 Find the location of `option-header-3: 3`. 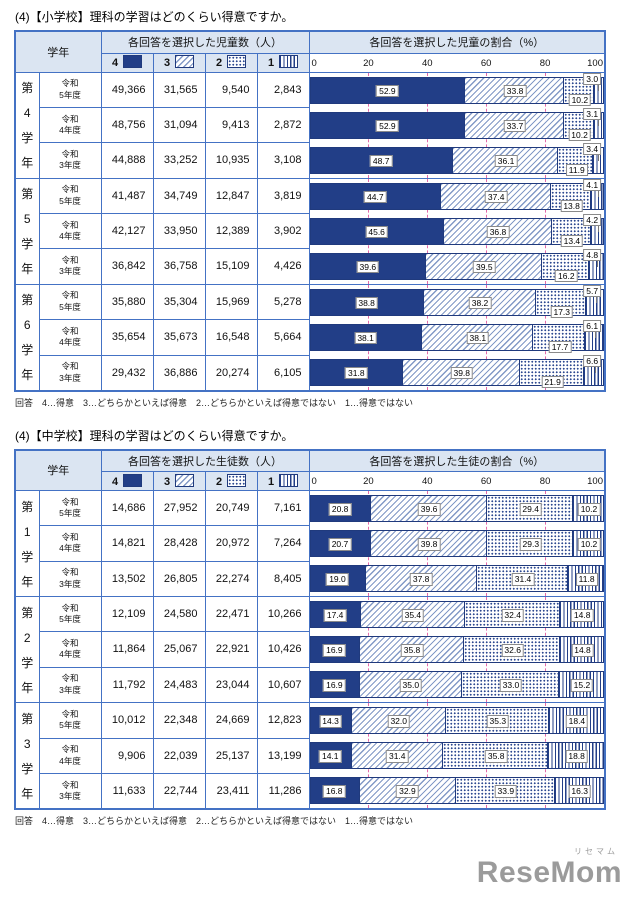

option-header-3: 3 is located at coordinates (179, 62).